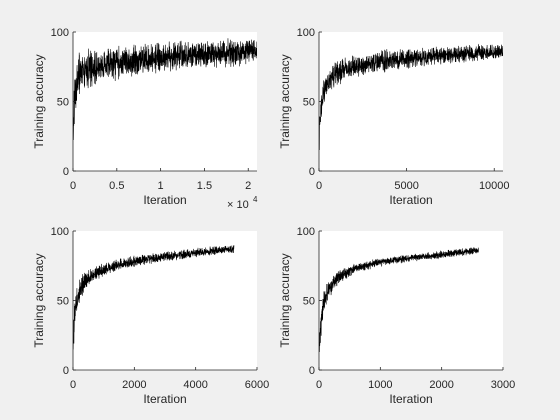  What do you see at coordinates (380, 385) in the screenshot?
I see `x-tick-label: 1000` at bounding box center [380, 385].